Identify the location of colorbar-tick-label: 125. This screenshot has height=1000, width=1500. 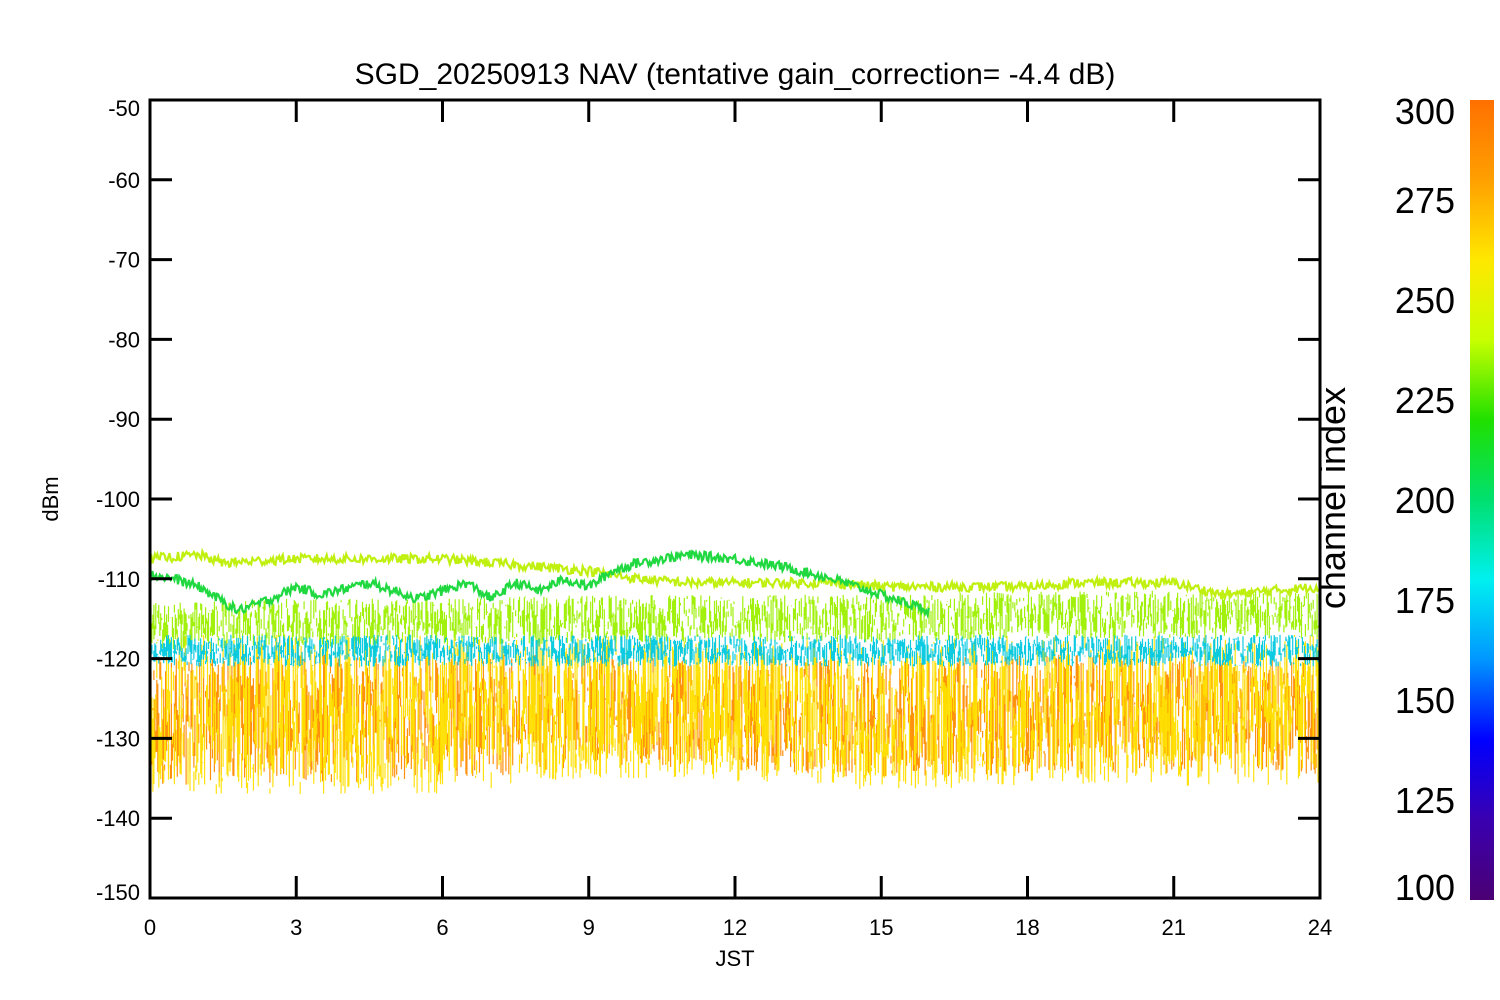
(1425, 800).